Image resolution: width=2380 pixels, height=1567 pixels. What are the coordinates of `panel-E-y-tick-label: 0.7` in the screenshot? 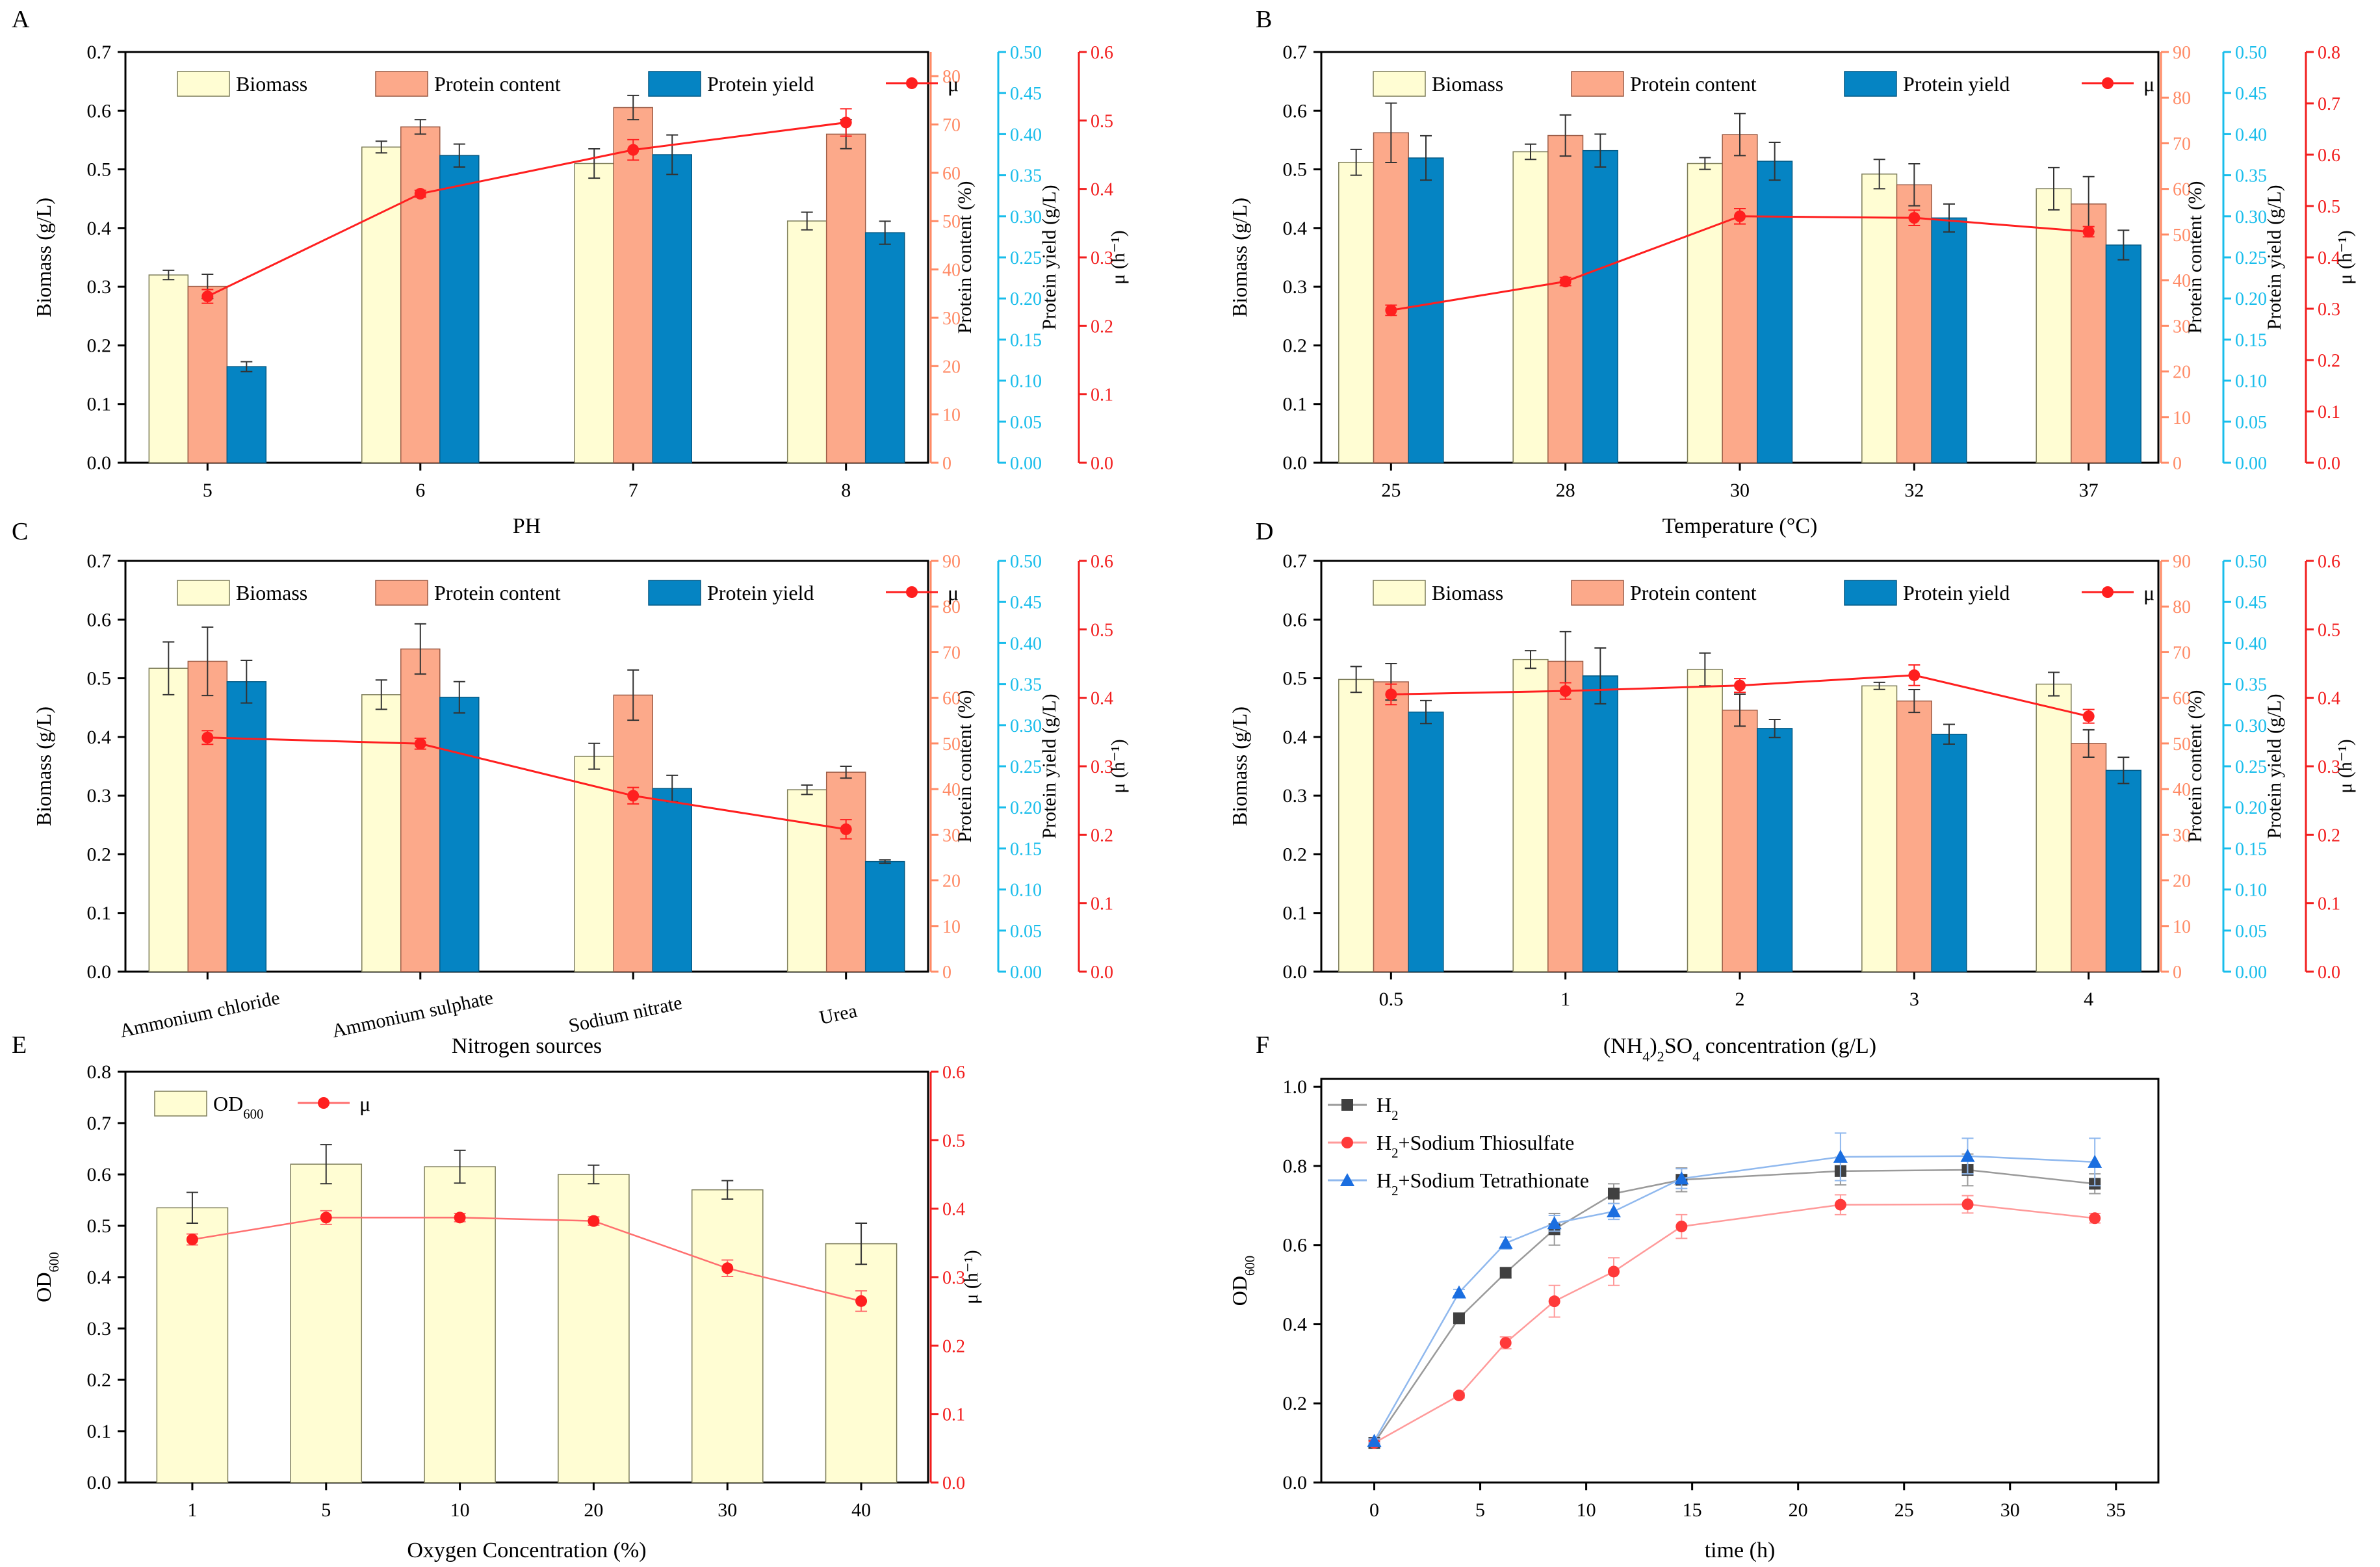 It's located at (99, 1123).